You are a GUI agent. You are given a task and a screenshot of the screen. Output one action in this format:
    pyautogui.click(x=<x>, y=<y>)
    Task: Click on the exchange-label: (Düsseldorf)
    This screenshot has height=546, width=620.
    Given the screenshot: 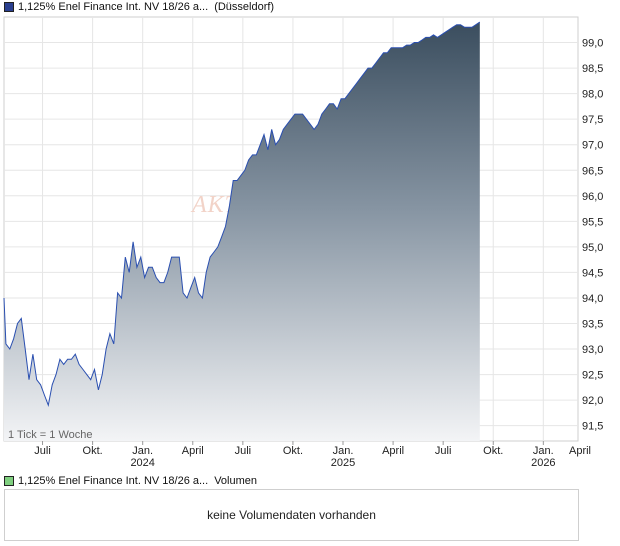 What is the action you would take?
    pyautogui.click(x=244, y=6)
    